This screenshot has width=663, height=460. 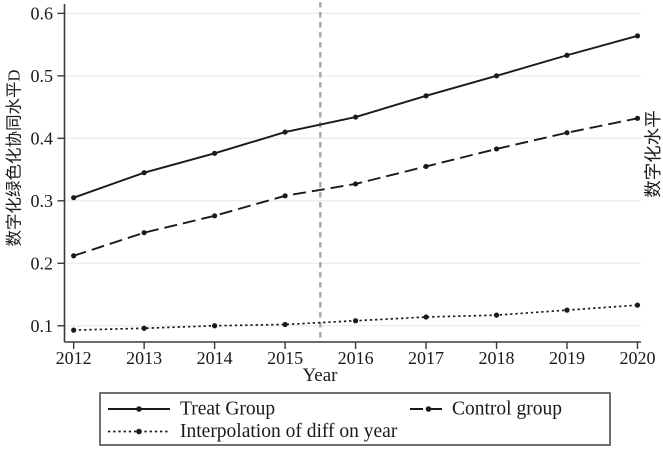 I want to click on legend-label: Interpolation of diff on year, so click(x=289, y=431).